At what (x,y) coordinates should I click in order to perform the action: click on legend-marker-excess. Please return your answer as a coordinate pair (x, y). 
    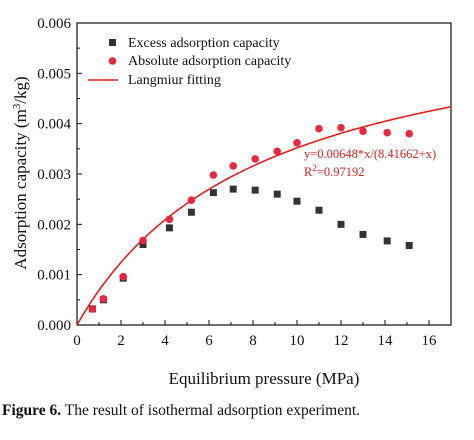
    Looking at the image, I should click on (112, 42).